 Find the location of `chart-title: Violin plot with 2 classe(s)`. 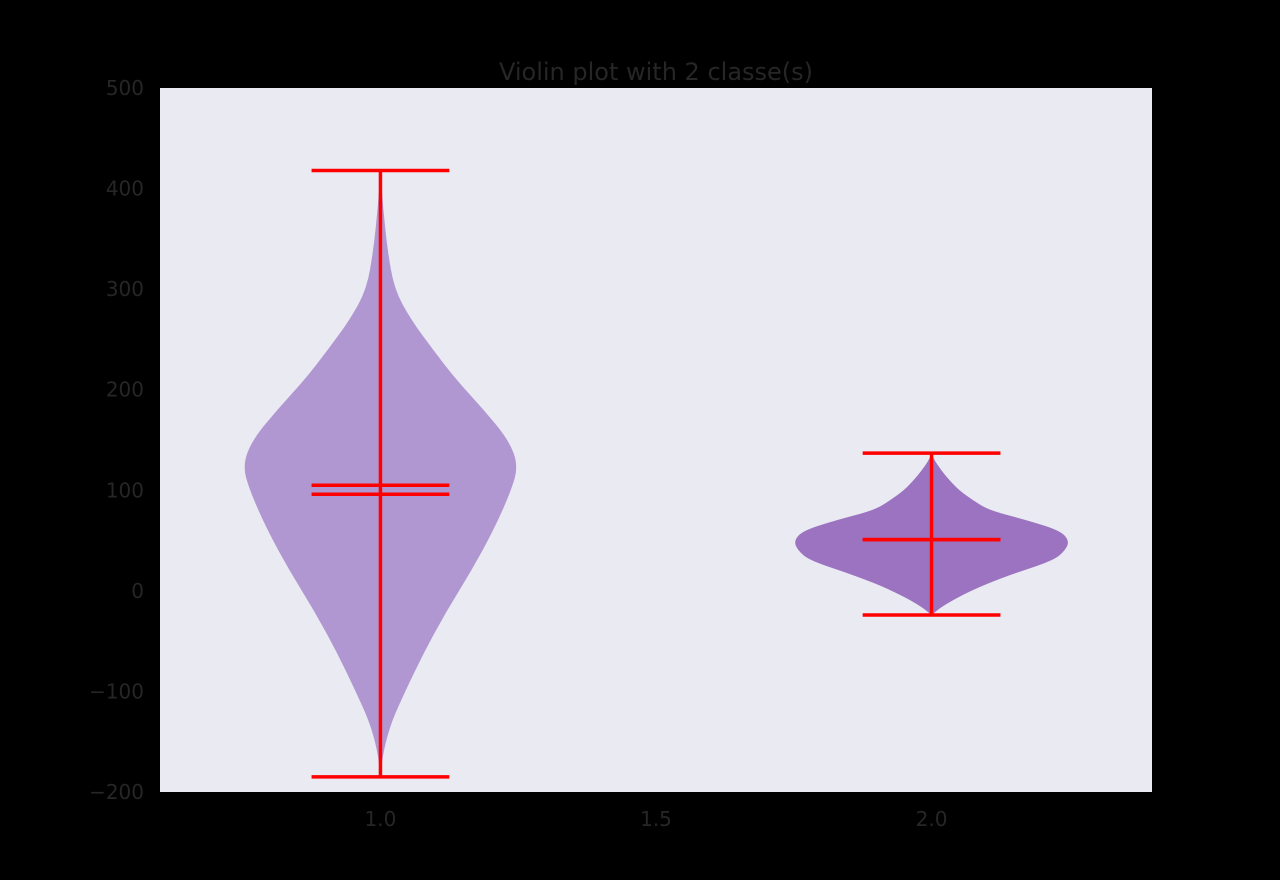

chart-title: Violin plot with 2 classe(s) is located at coordinates (656, 72).